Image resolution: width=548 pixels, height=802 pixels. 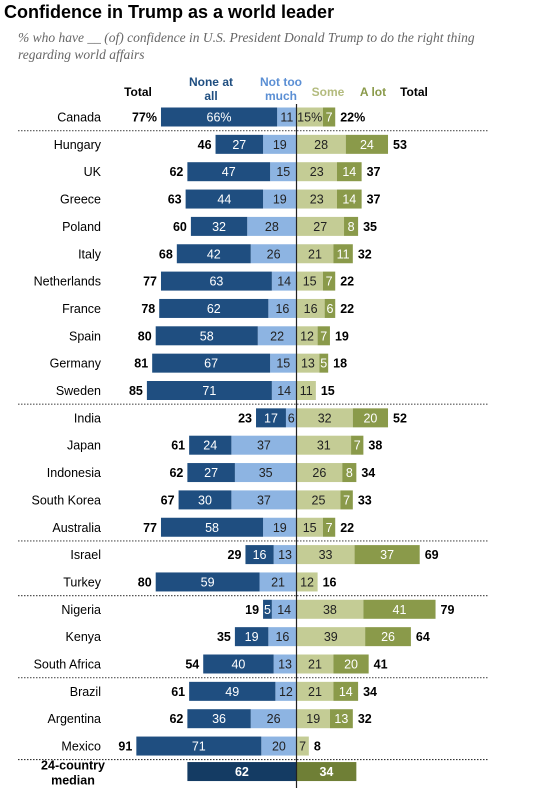 What do you see at coordinates (448, 610) in the screenshot?
I see `total-confidence: 79` at bounding box center [448, 610].